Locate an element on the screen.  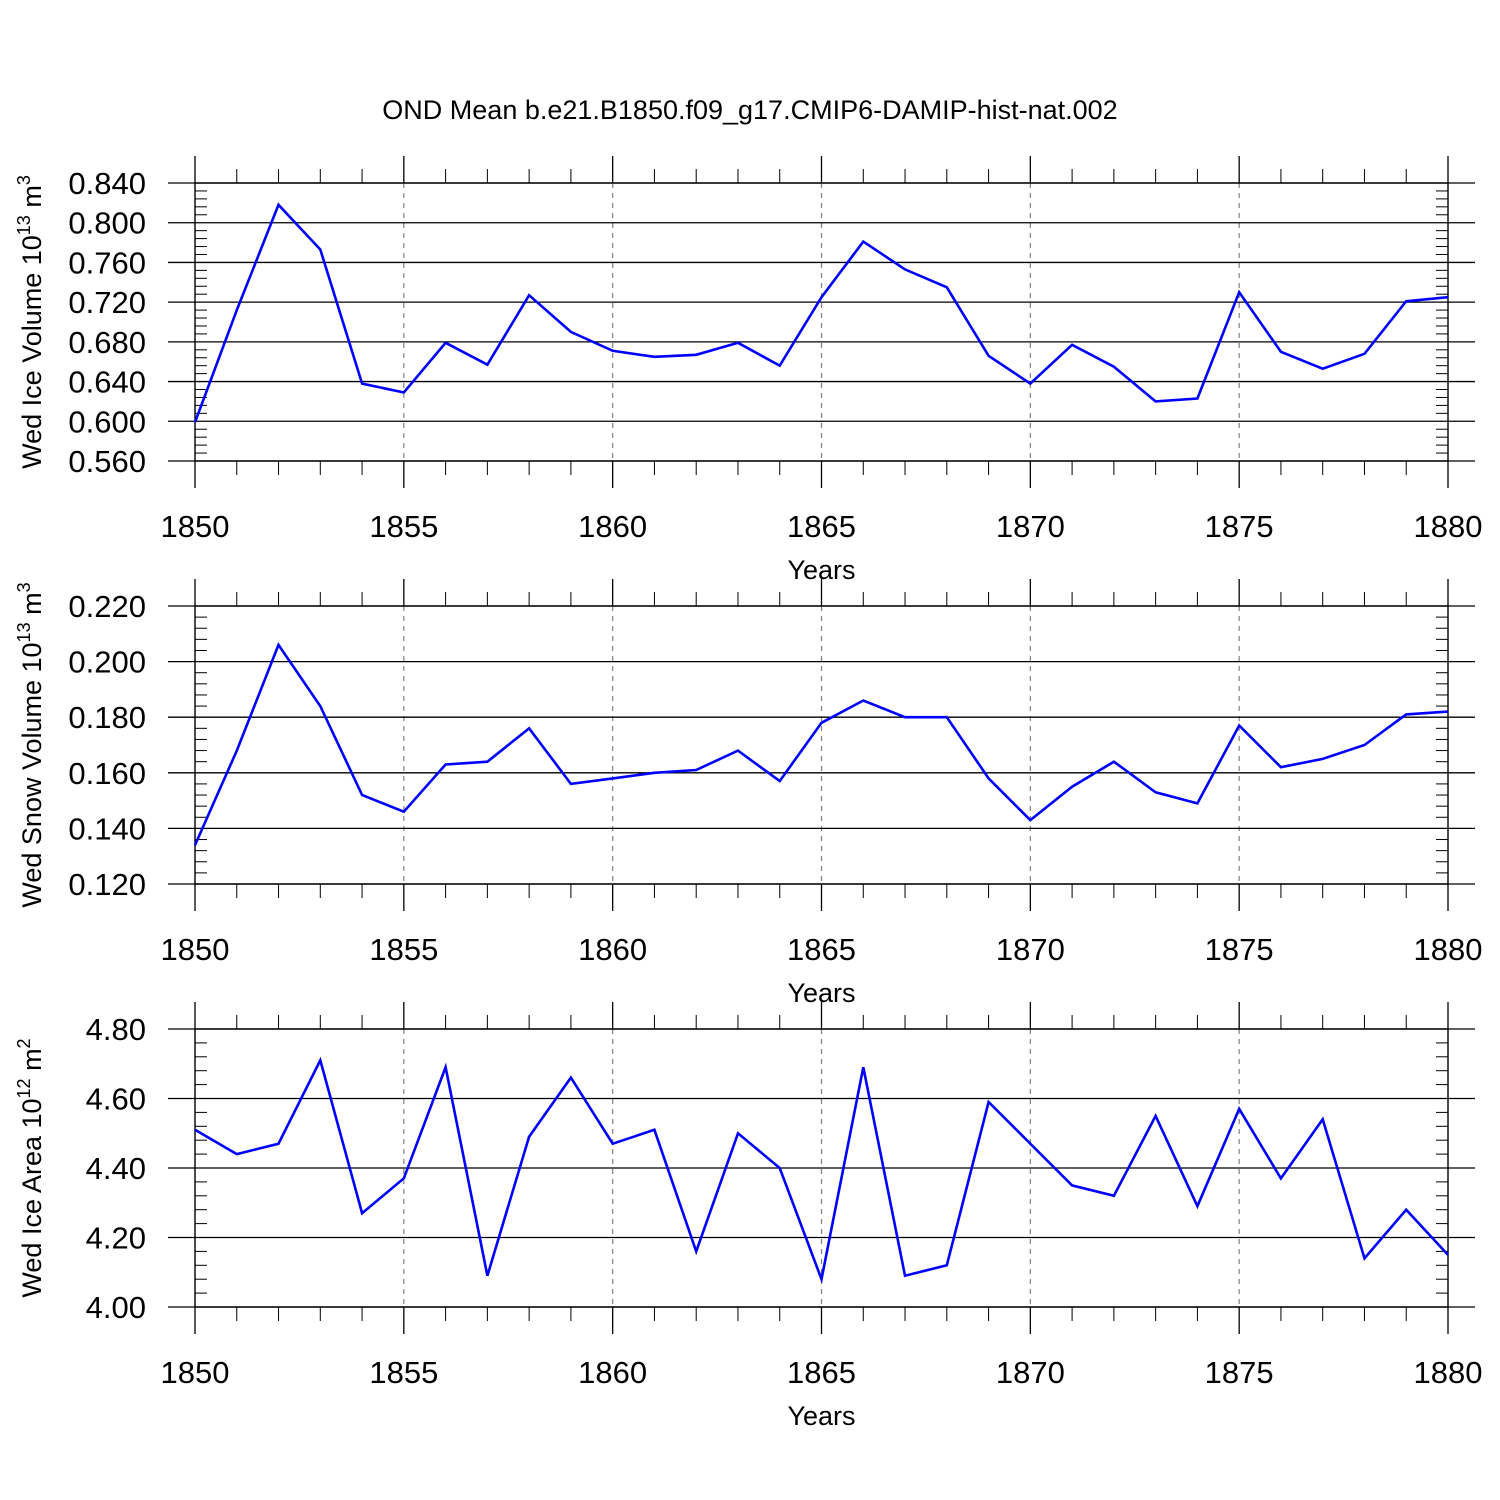
y-tick-label: 0.220 is located at coordinates (107, 606).